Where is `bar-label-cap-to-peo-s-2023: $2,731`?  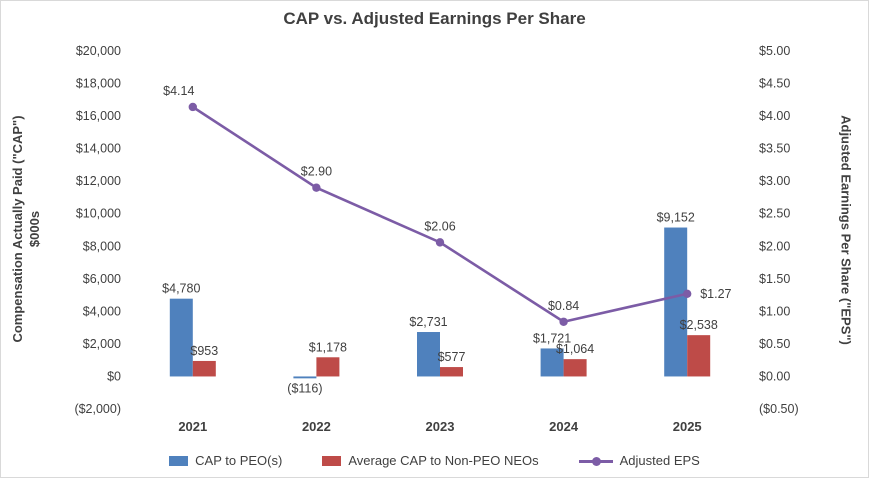 bar-label-cap-to-peo-s-2023: $2,731 is located at coordinates (428, 322).